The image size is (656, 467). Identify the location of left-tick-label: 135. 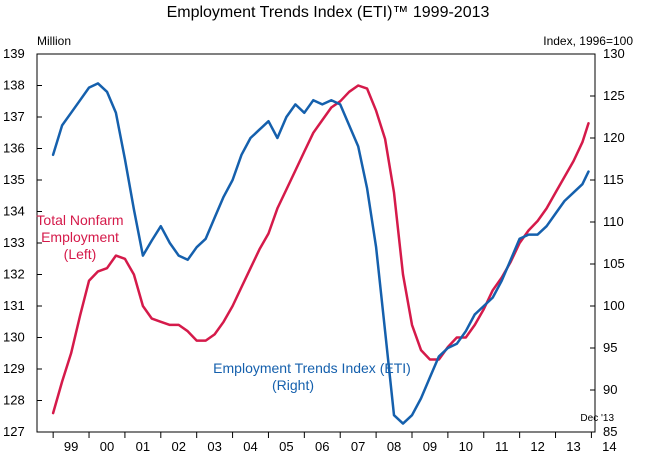
(14, 179).